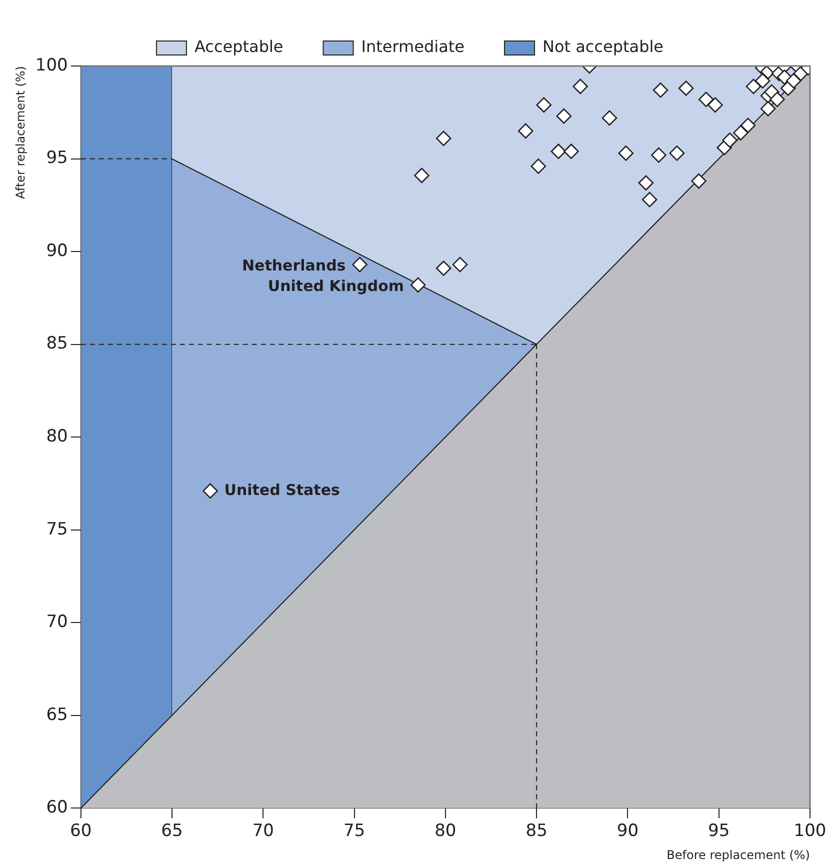 This screenshot has height=867, width=830. I want to click on y-tick-label: 85, so click(57, 344).